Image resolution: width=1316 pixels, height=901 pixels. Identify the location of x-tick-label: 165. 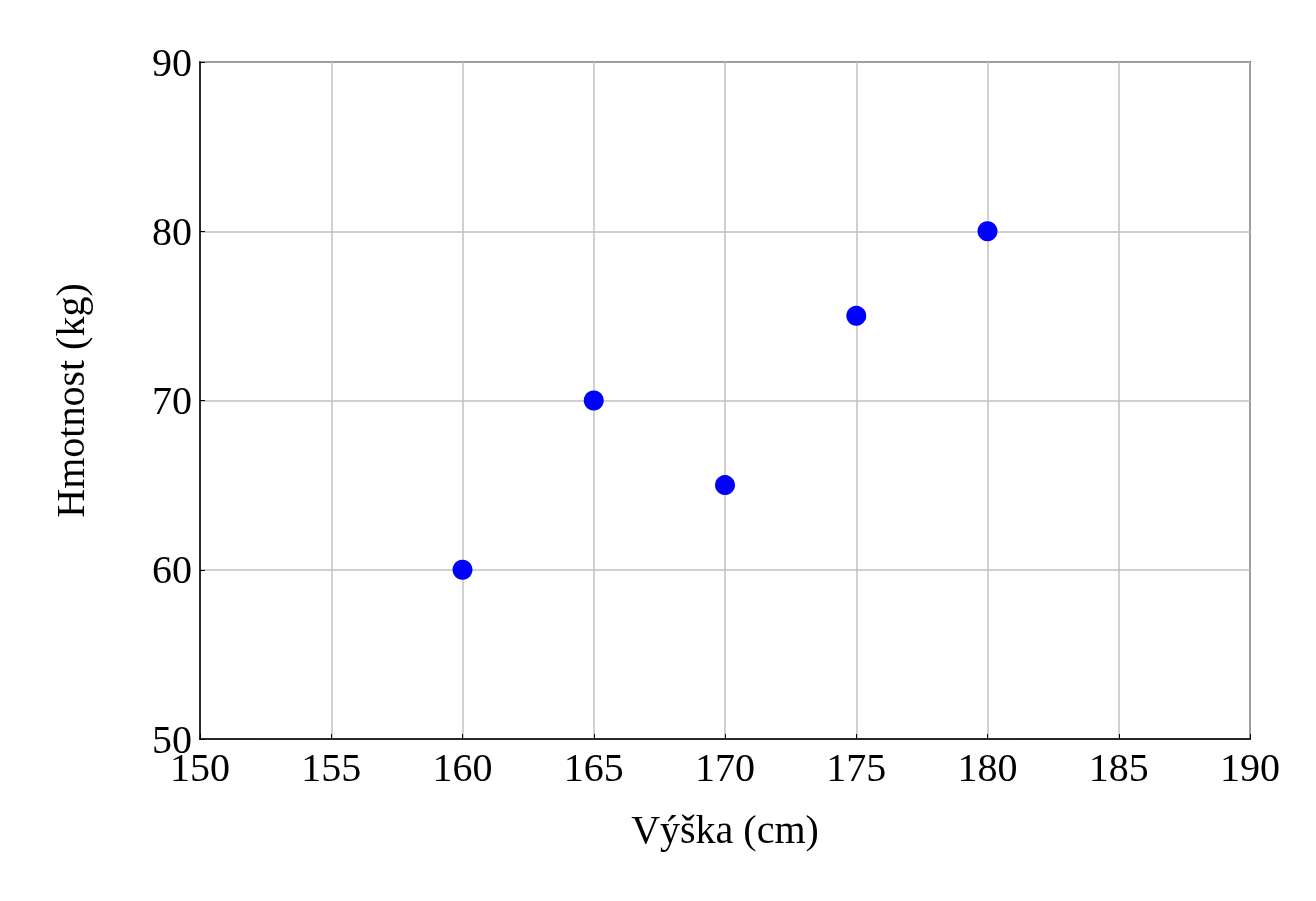
(593, 767).